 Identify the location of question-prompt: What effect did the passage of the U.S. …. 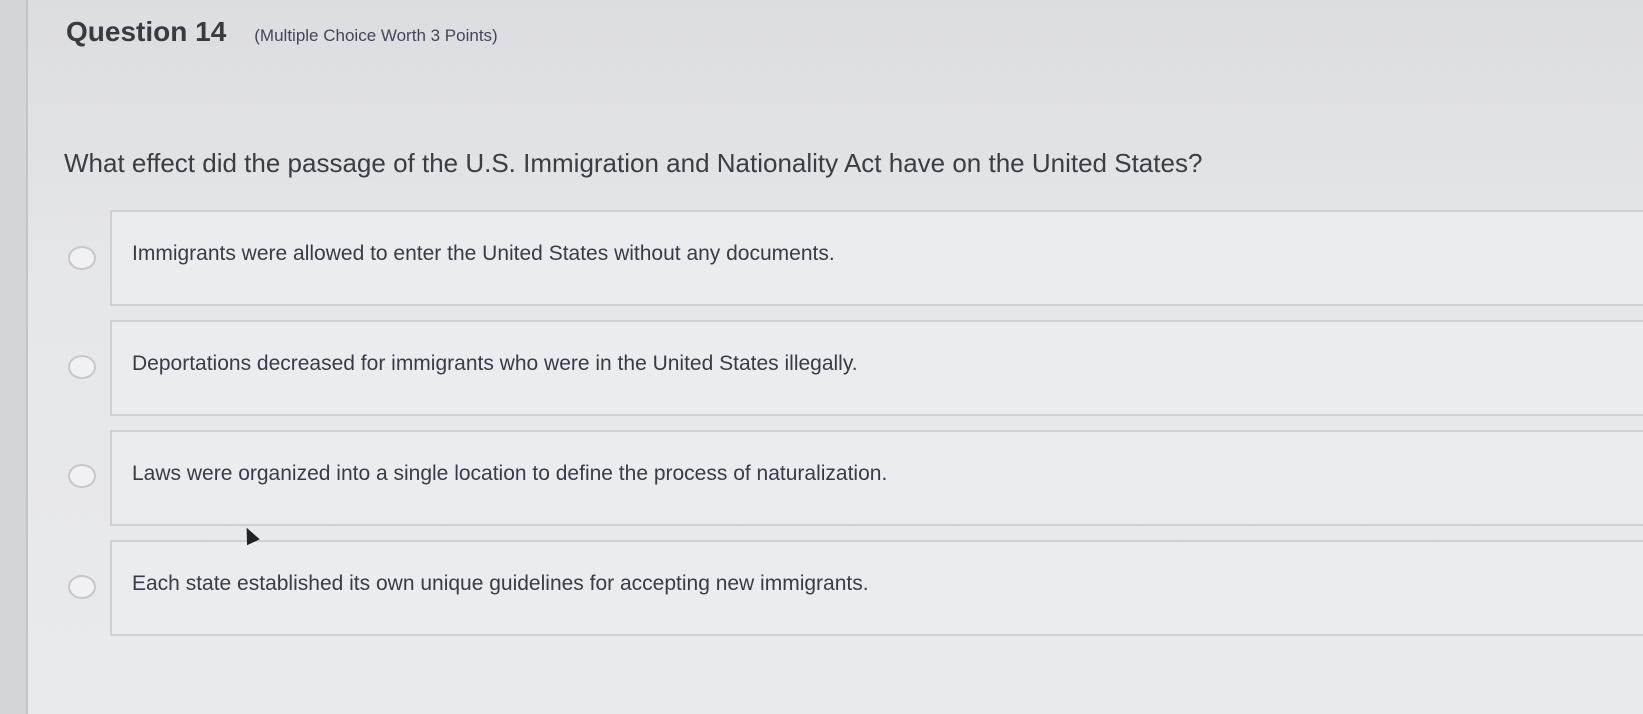
(633, 163).